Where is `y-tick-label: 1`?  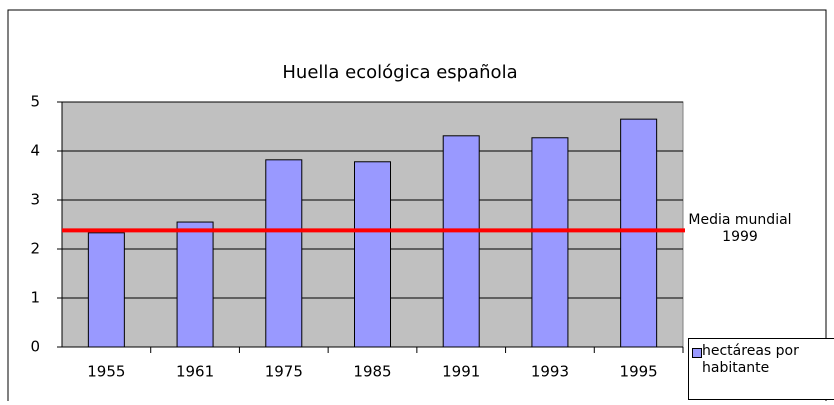
y-tick-label: 1 is located at coordinates (35, 298).